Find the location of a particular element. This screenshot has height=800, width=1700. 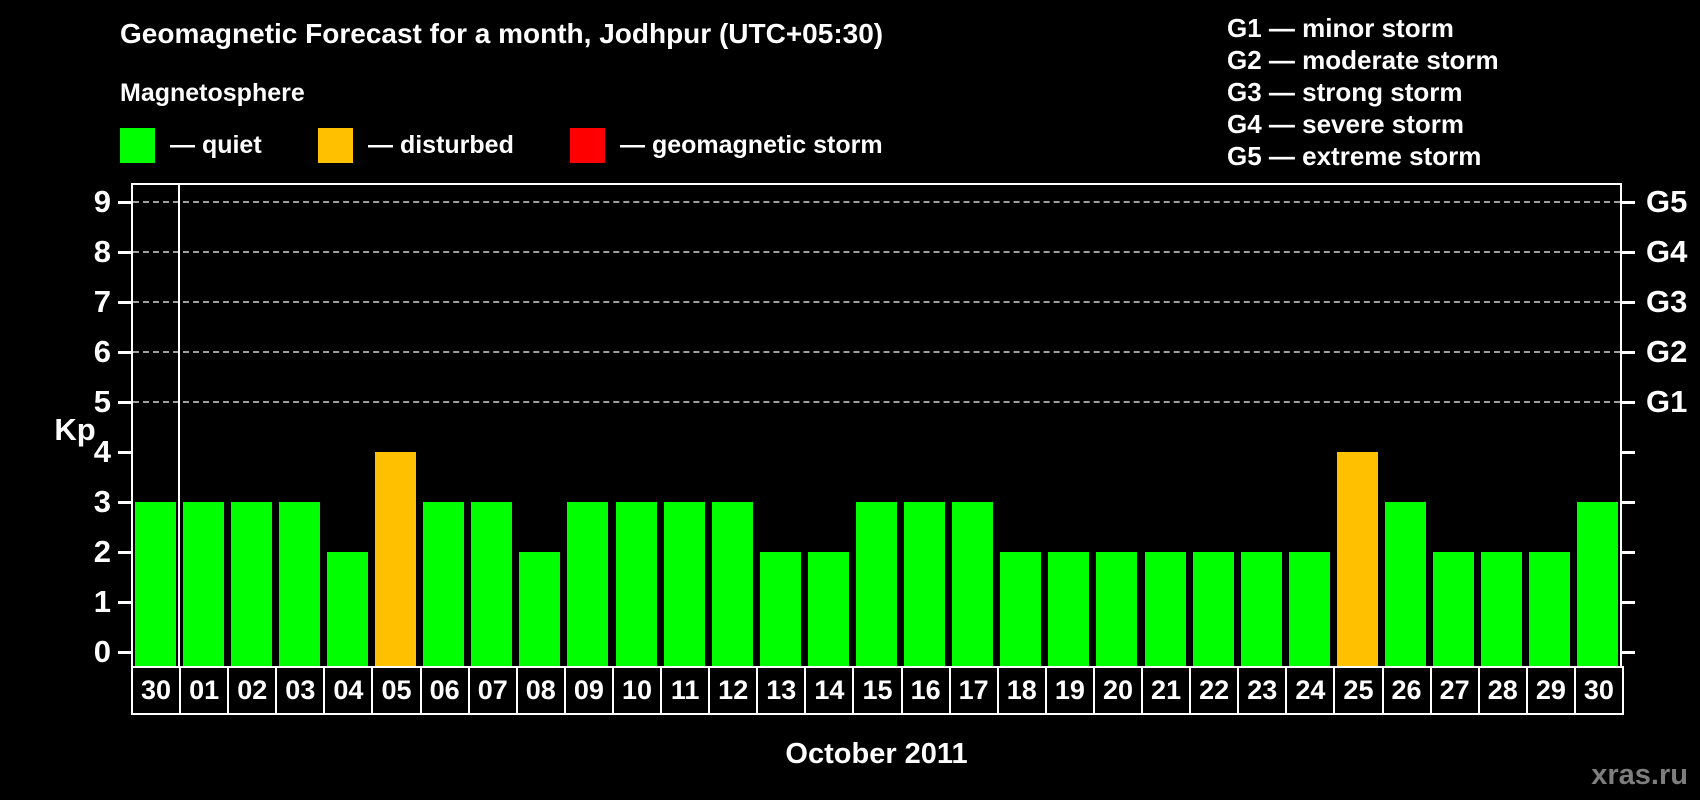

g-scale-legend-g2: G2 — moderate storm is located at coordinates (1363, 60).